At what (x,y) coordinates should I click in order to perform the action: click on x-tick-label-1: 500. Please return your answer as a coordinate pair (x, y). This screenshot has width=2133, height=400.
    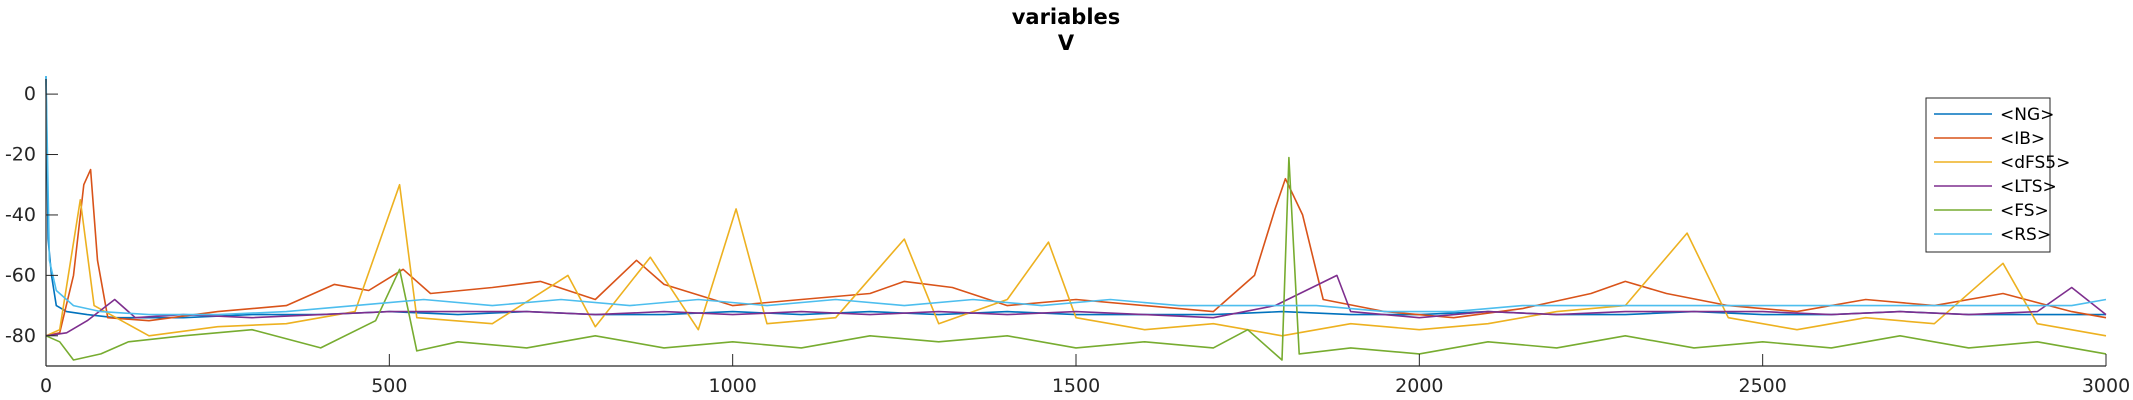
    Looking at the image, I should click on (389, 386).